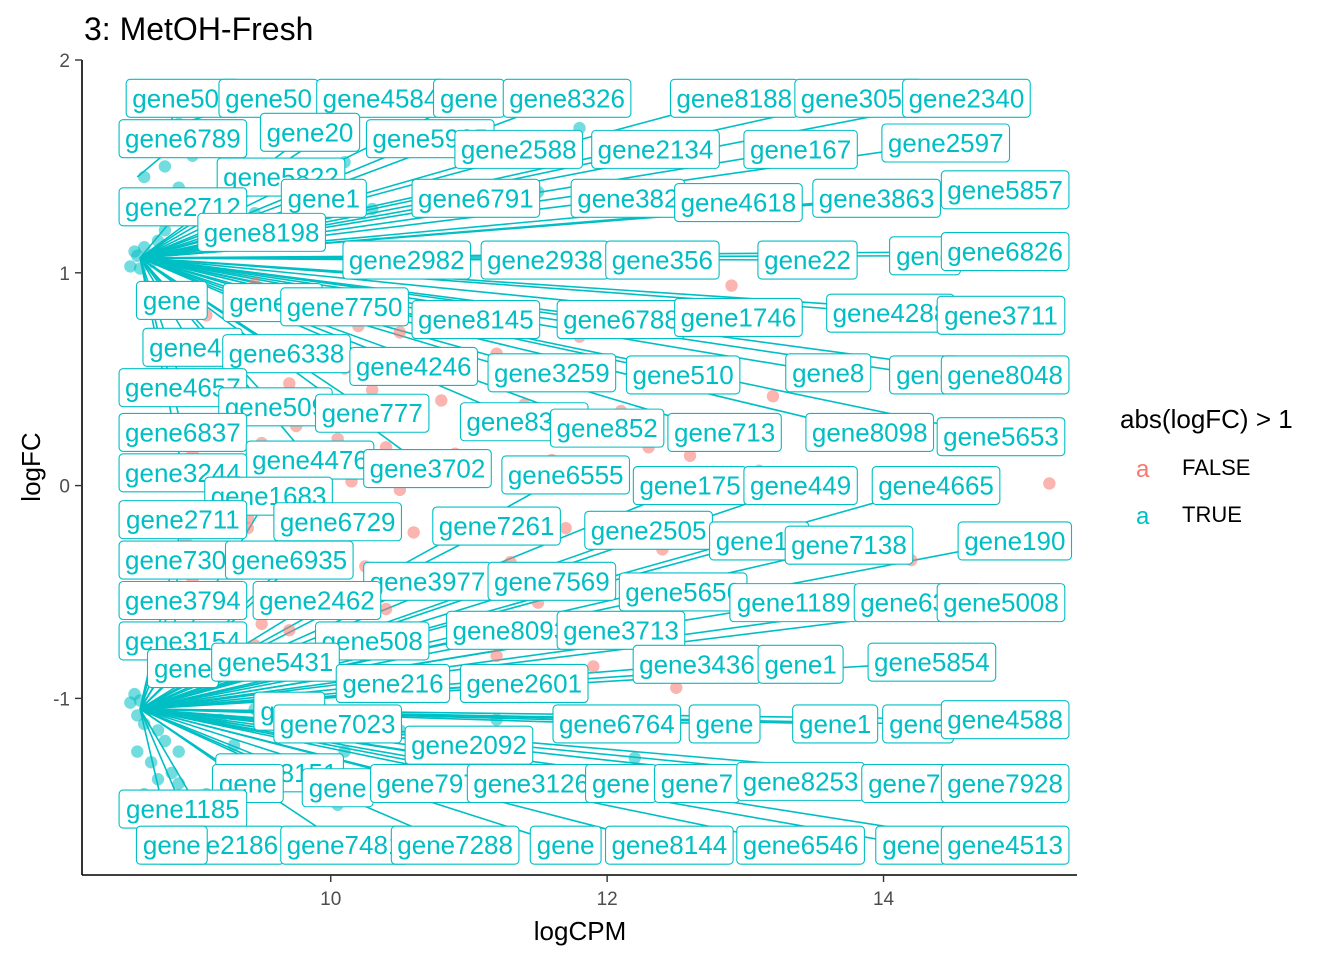  What do you see at coordinates (268, 98) in the screenshot?
I see `gene-label-gene50: gene50` at bounding box center [268, 98].